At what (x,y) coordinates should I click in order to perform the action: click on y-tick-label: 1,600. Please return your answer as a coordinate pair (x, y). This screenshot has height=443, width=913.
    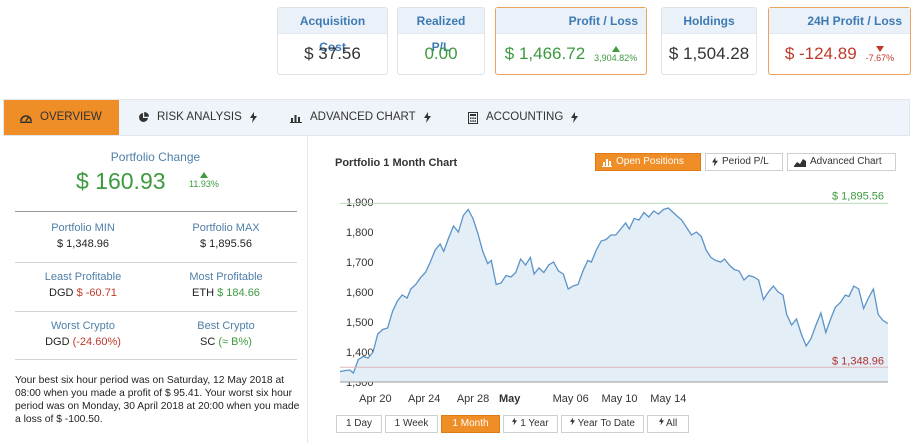
    Looking at the image, I should click on (360, 293).